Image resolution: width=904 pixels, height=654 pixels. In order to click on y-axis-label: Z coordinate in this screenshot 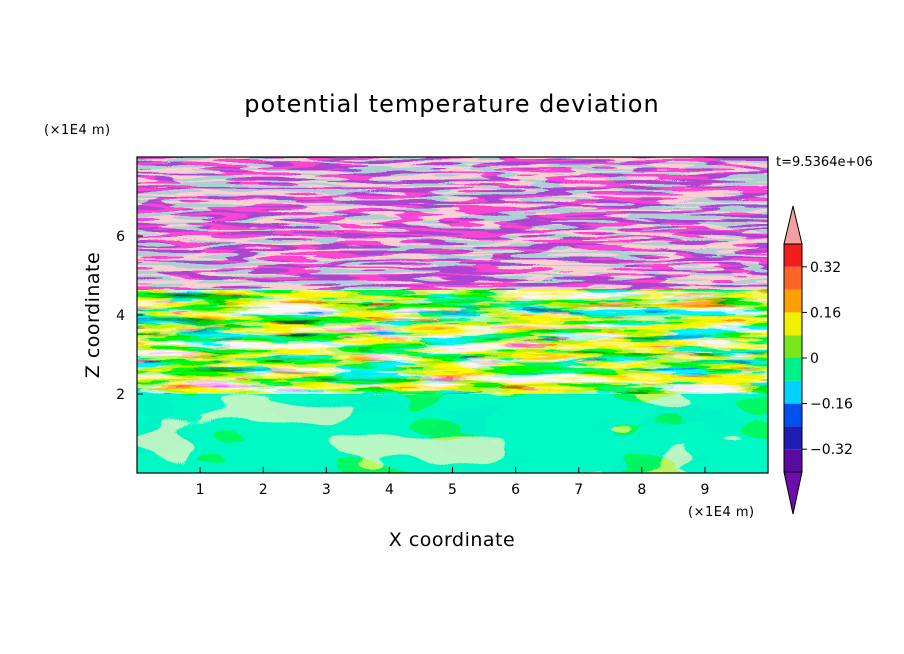, I will do `click(93, 315)`.